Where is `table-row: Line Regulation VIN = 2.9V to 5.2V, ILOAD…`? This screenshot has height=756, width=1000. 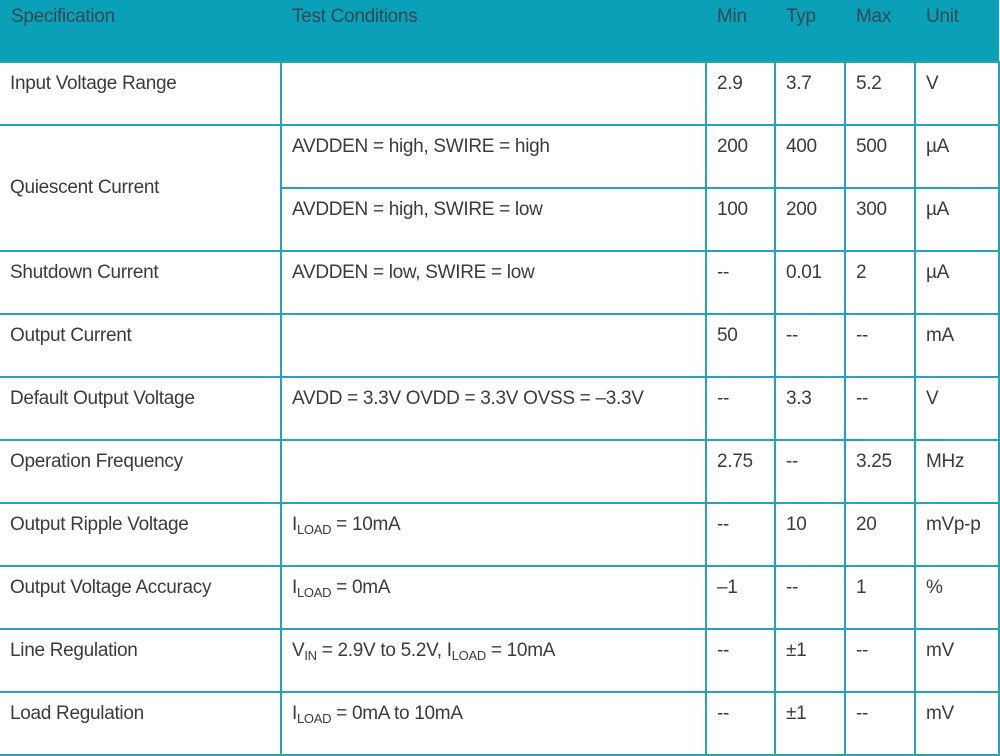
table-row: Line Regulation VIN = 2.9V to 5.2V, ILOAD… is located at coordinates (500, 660).